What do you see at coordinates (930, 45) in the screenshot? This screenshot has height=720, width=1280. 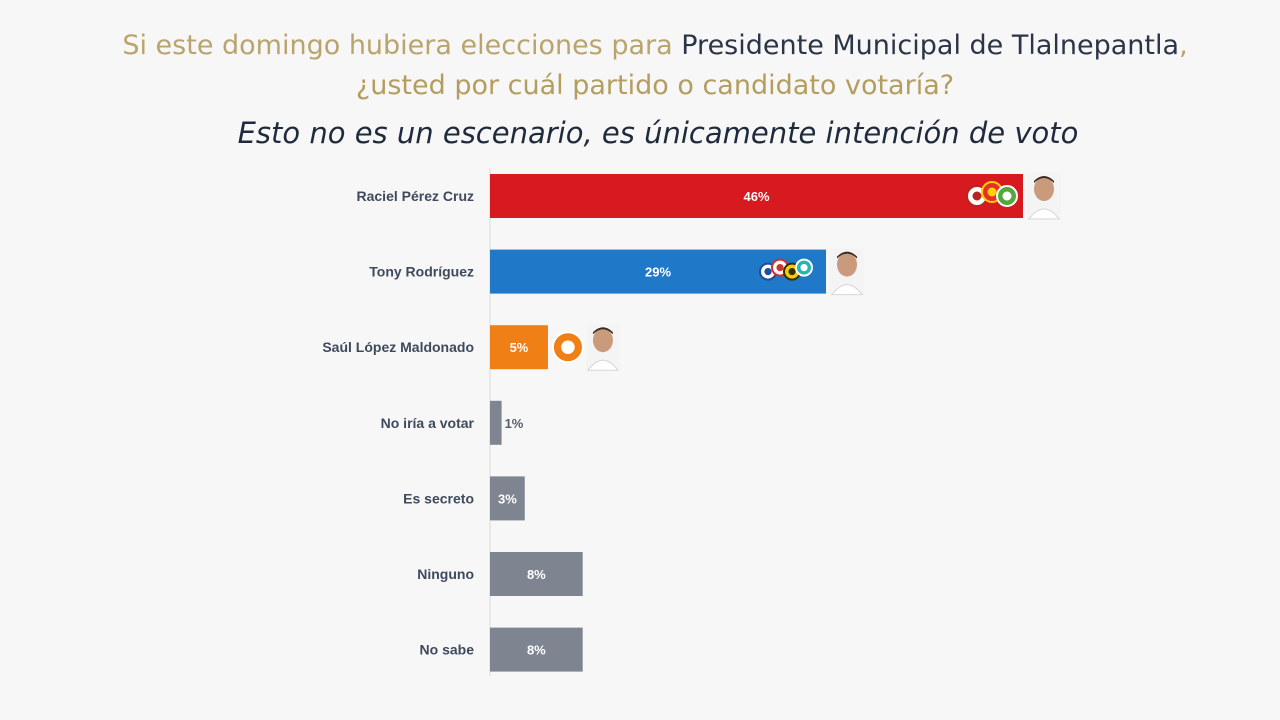 I see `question-highlight: Presidente Municipal de Tlalnepantla` at bounding box center [930, 45].